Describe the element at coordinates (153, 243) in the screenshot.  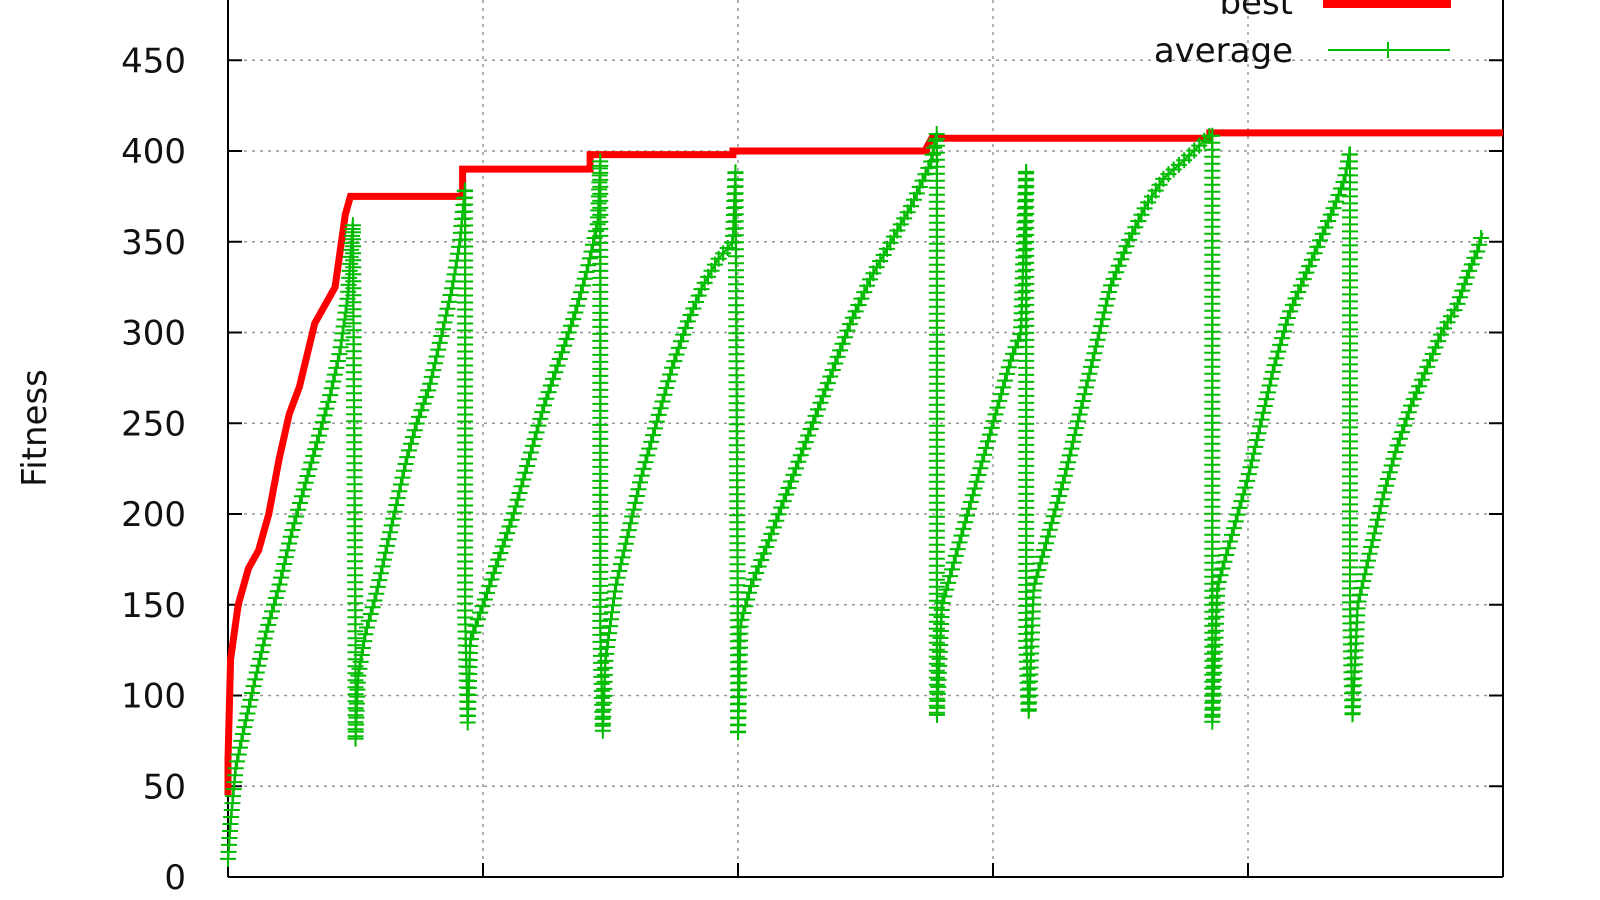
I see `y-tick-label: 350` at that location.